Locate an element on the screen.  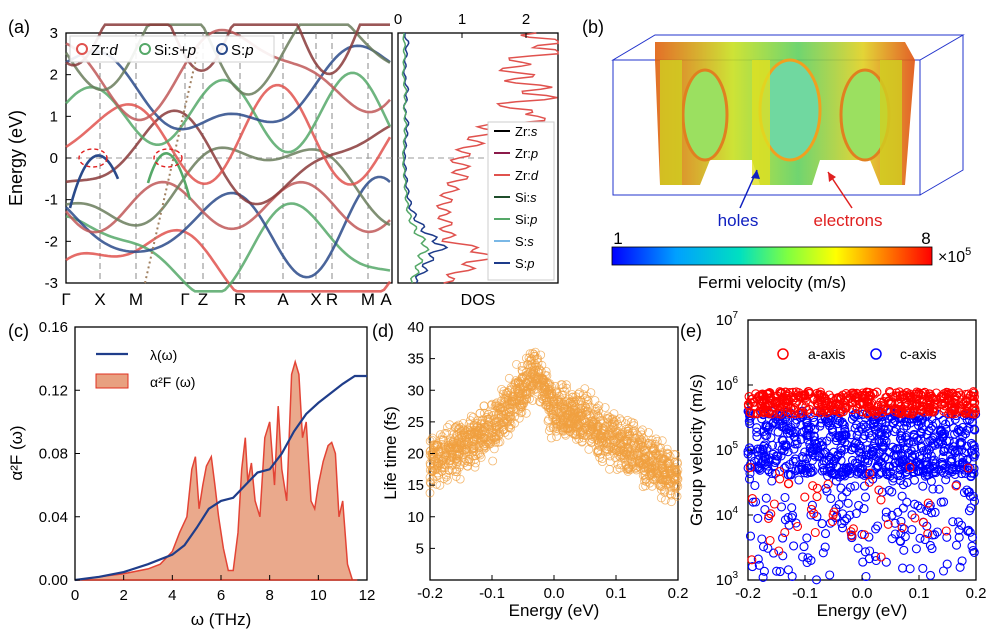
panel-label-a: (a) is located at coordinates (19, 27).